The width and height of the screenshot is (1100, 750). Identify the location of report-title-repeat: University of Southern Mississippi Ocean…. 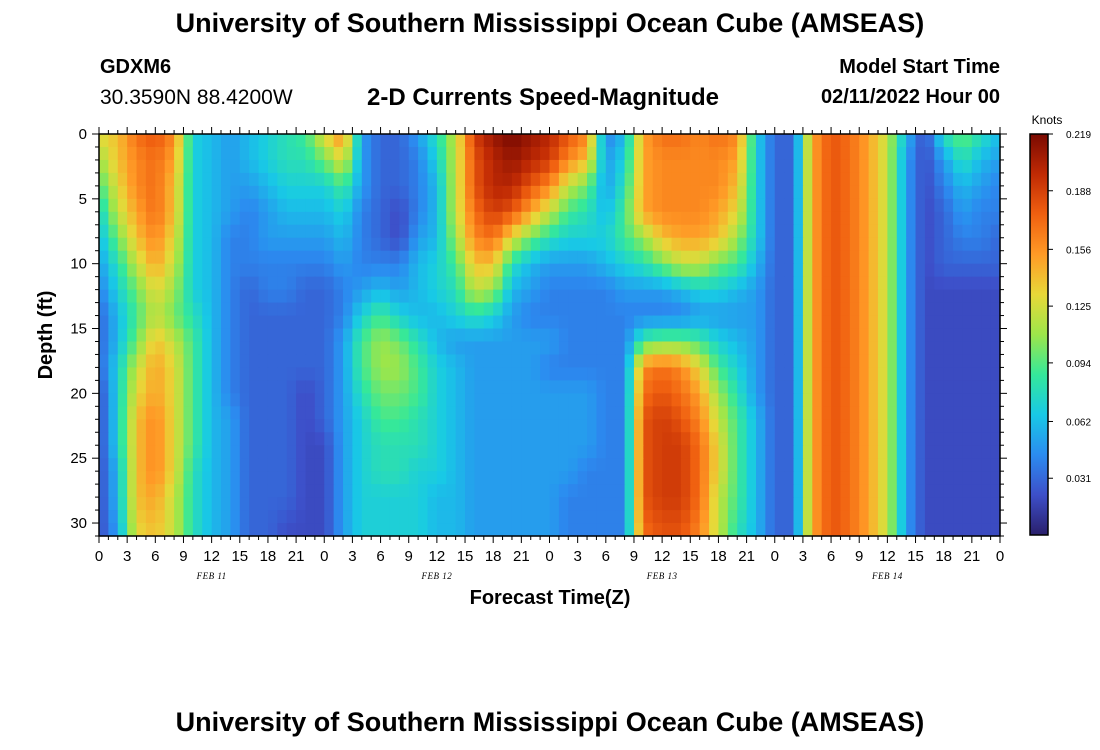
(550, 722).